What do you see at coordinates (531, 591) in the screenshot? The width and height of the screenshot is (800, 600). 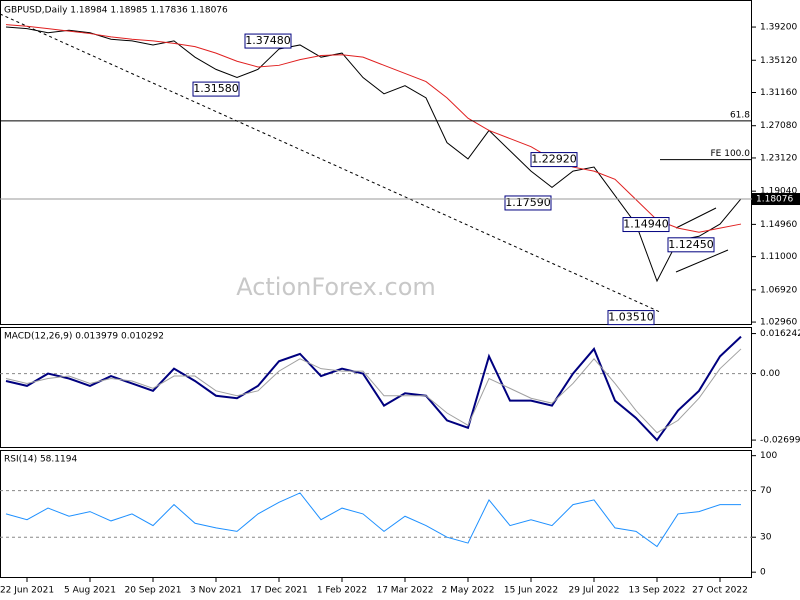 I see `x-tick-label: 15 Jun 2022` at bounding box center [531, 591].